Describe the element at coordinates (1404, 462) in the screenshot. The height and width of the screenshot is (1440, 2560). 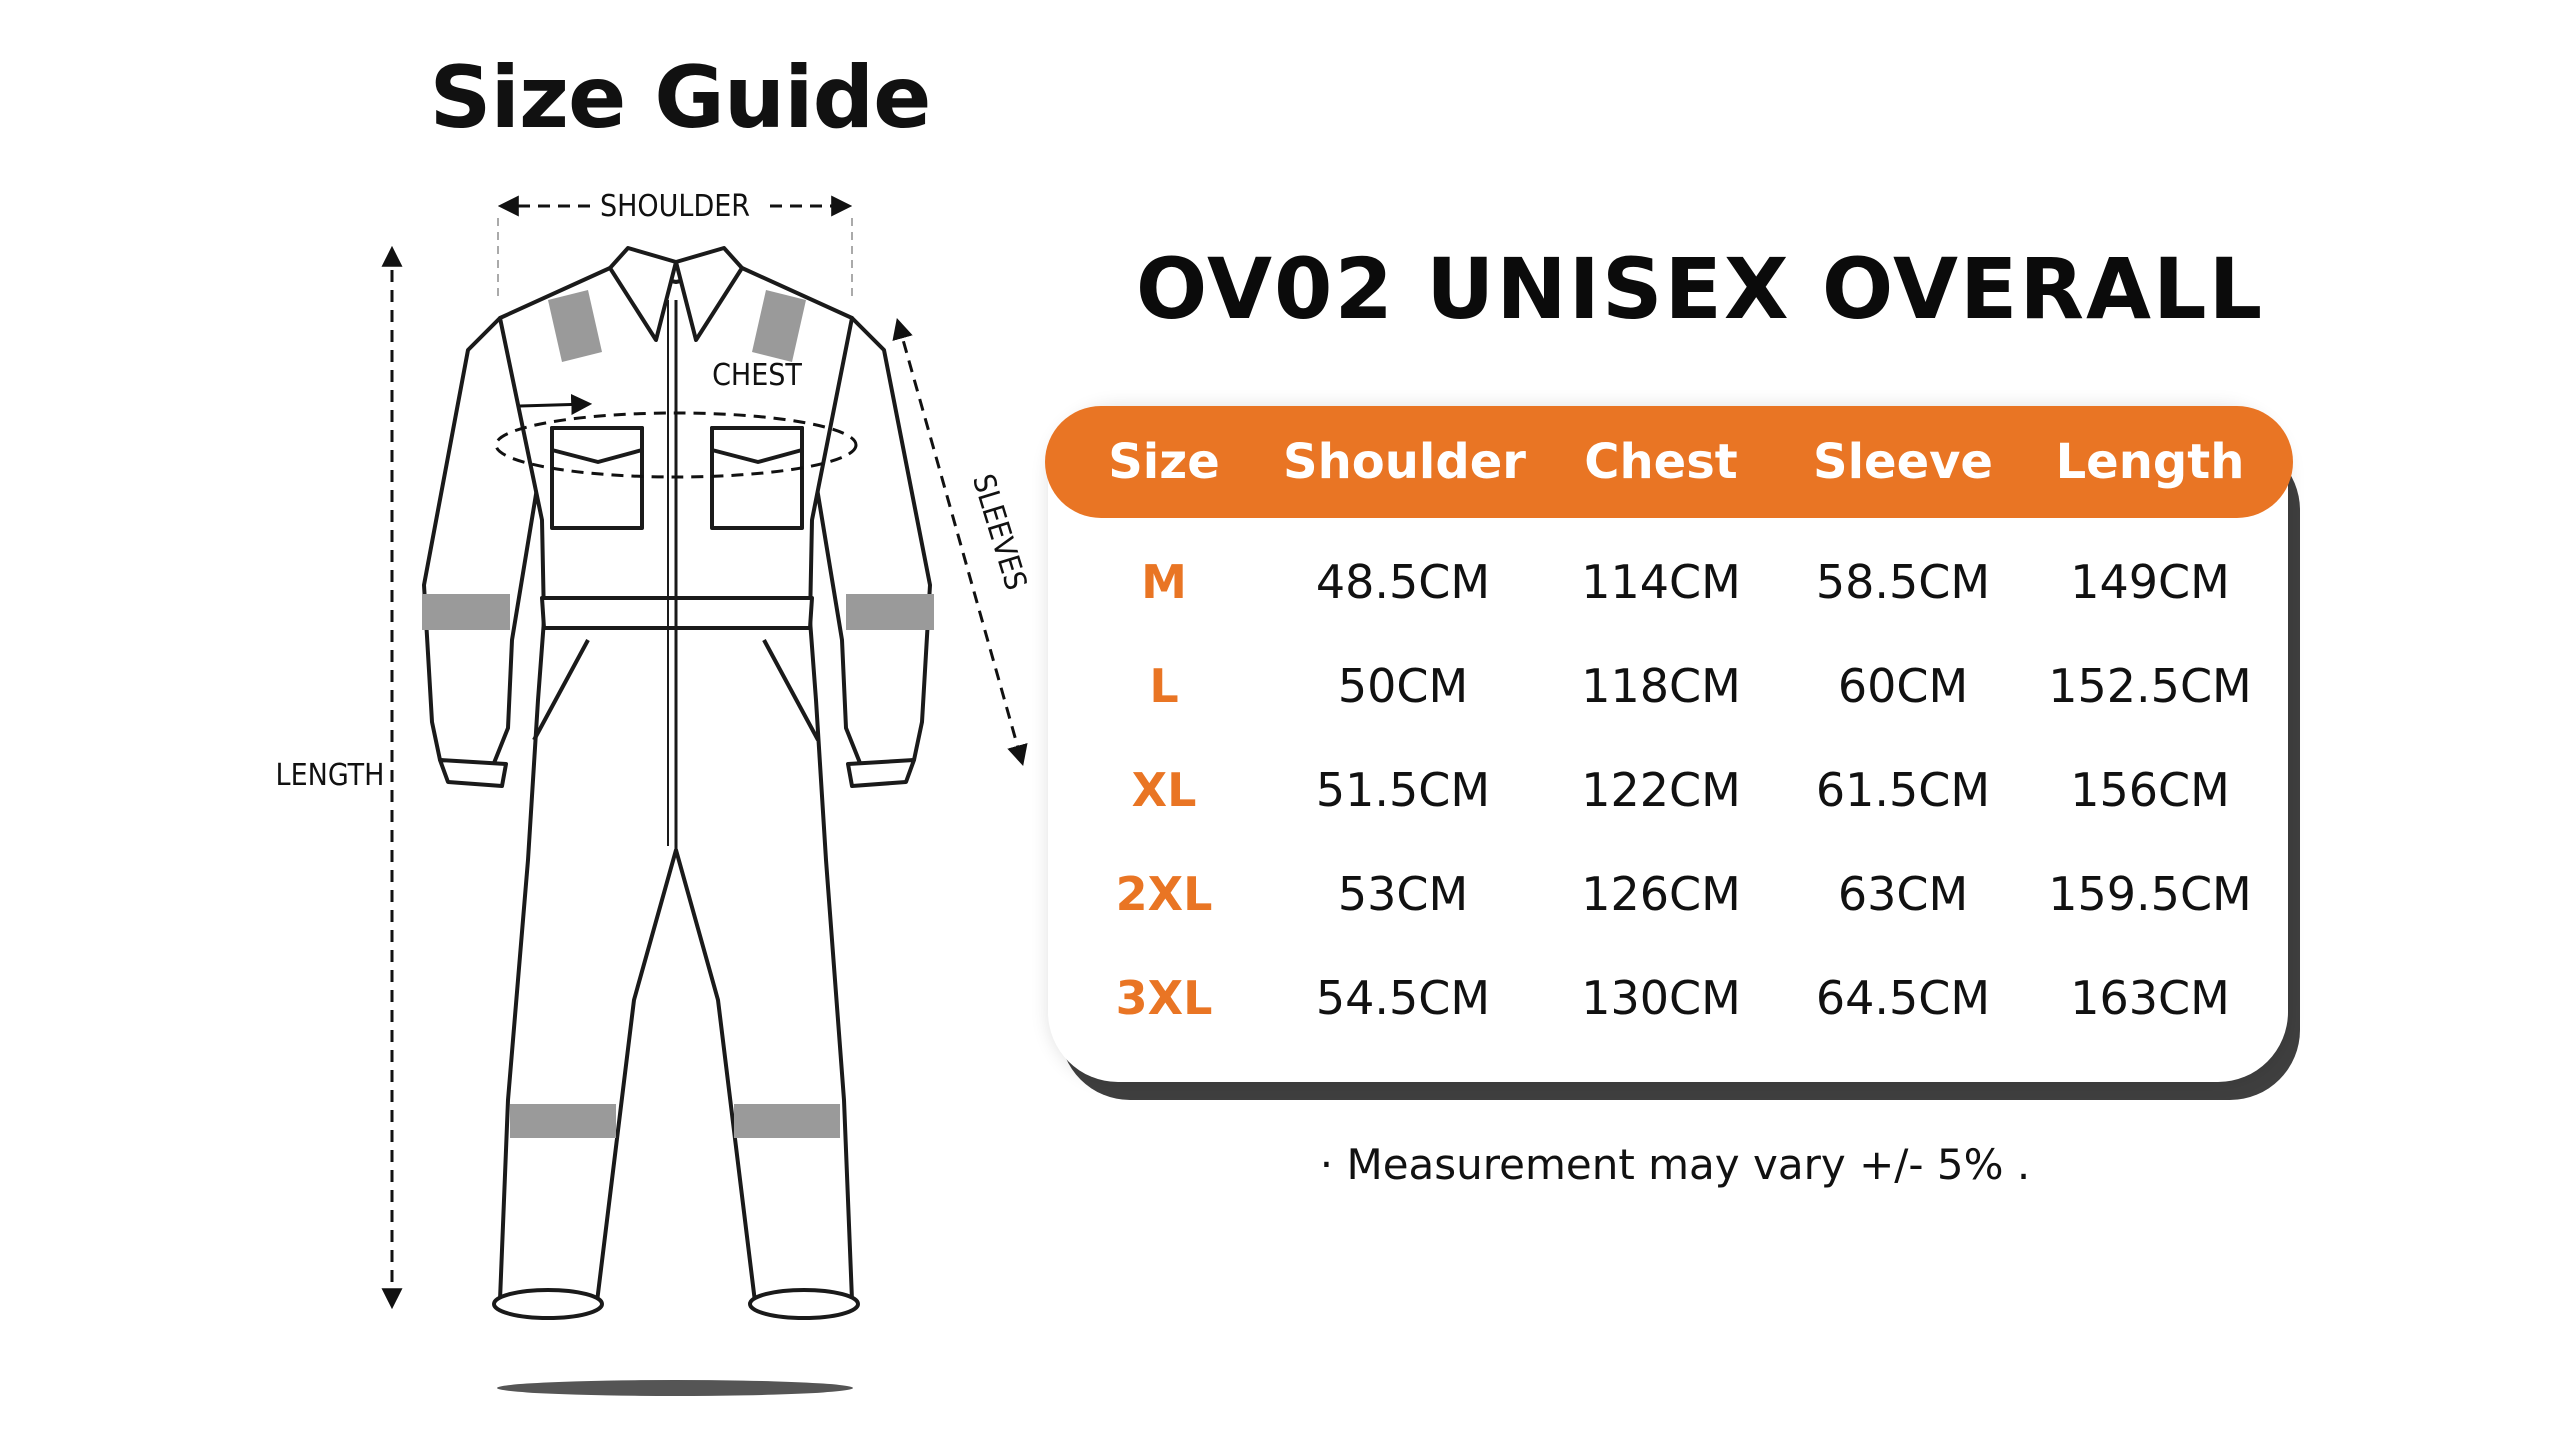
I see `header-shoulder: Shoulder` at that location.